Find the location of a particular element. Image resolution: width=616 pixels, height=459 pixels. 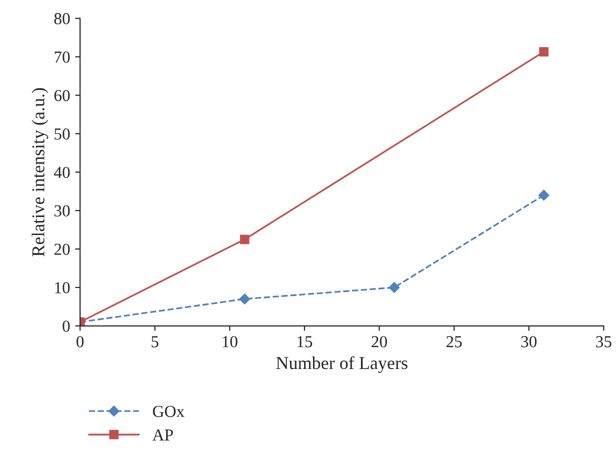

x-tick-label: 10 is located at coordinates (230, 342).